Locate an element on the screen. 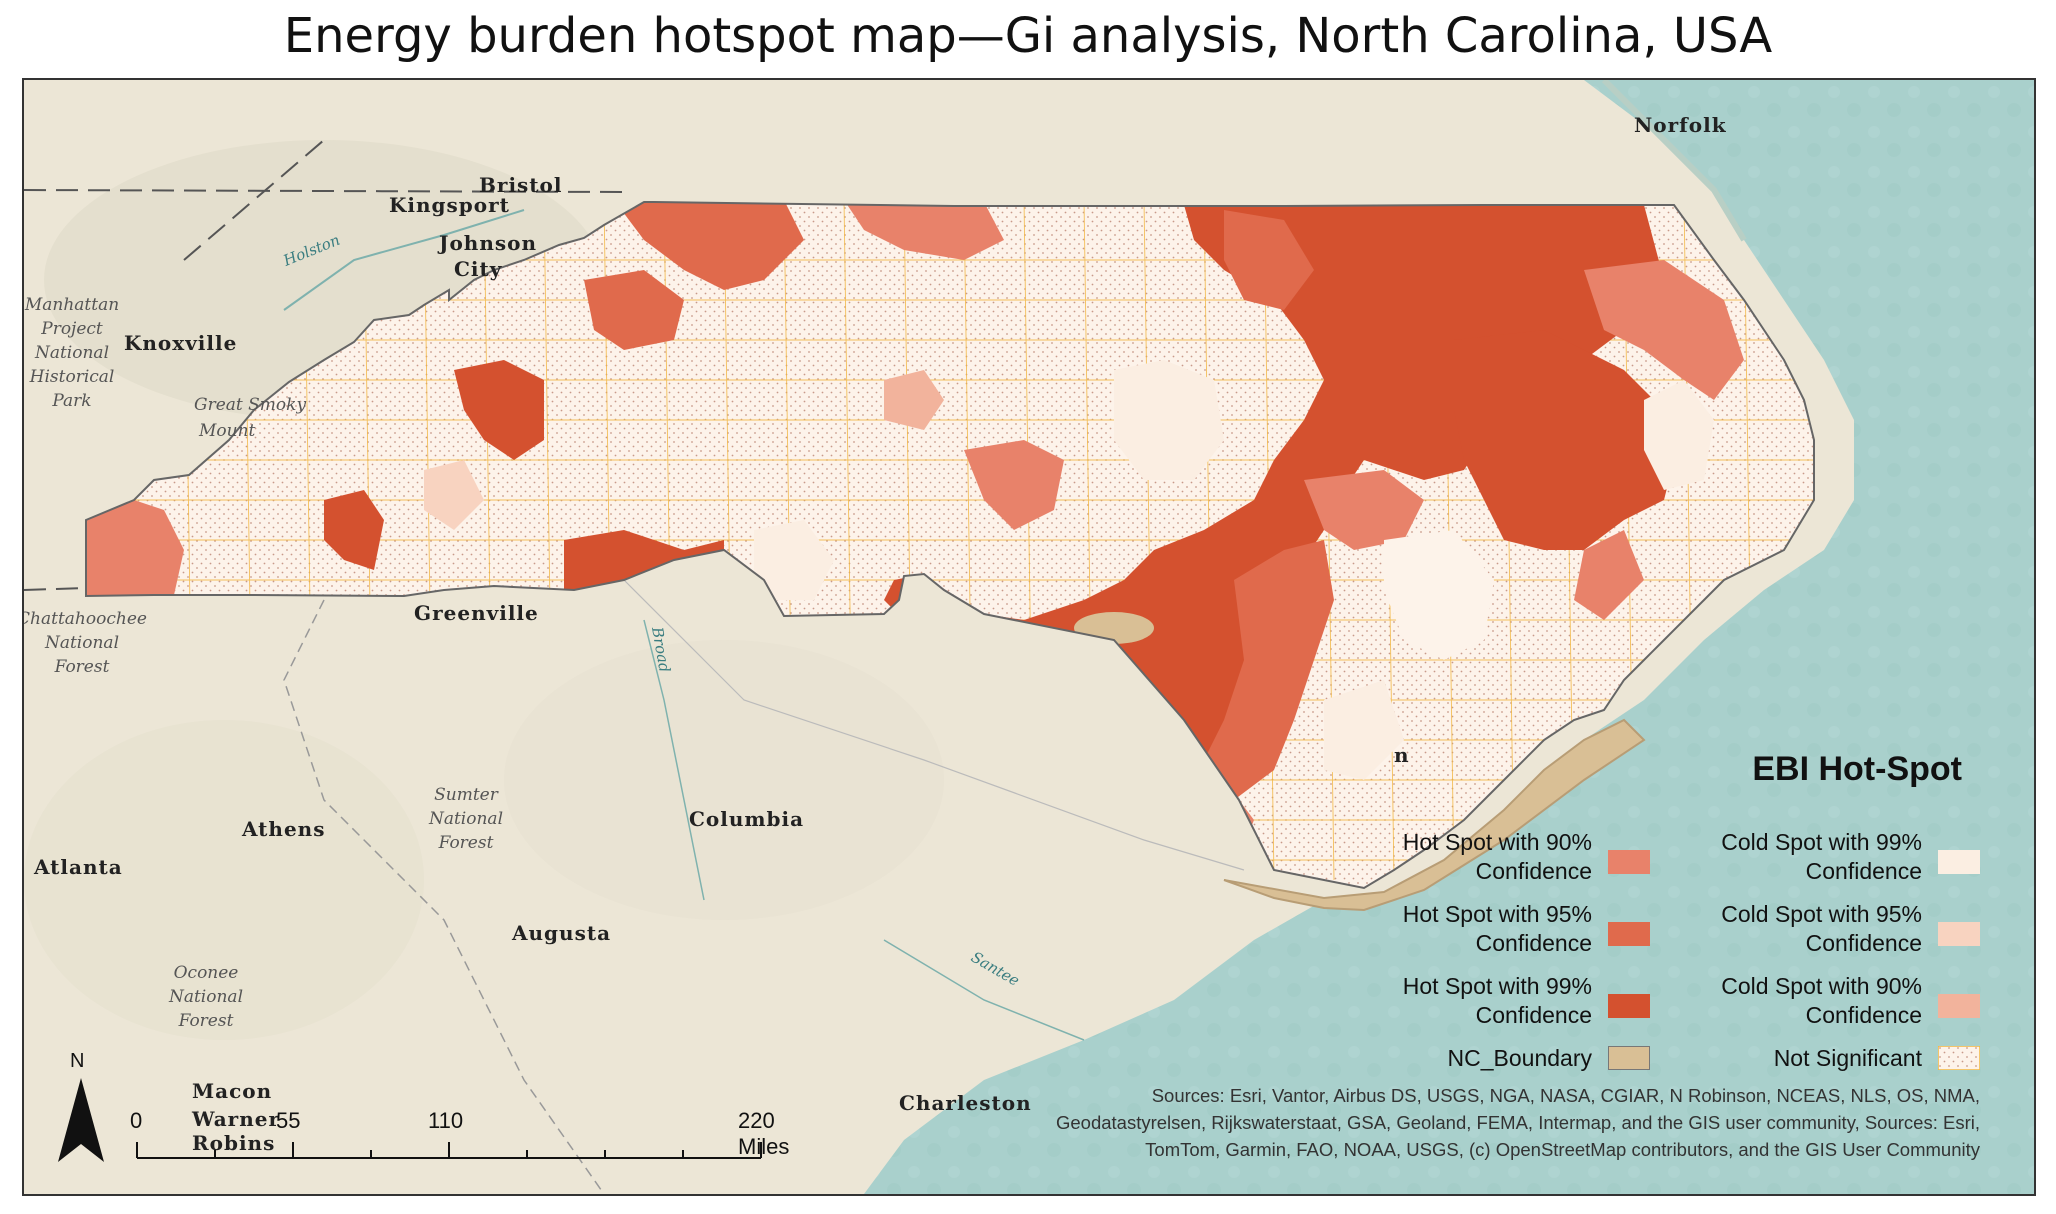  legend-label: Cold Spot with 95% is located at coordinates (1821, 914).